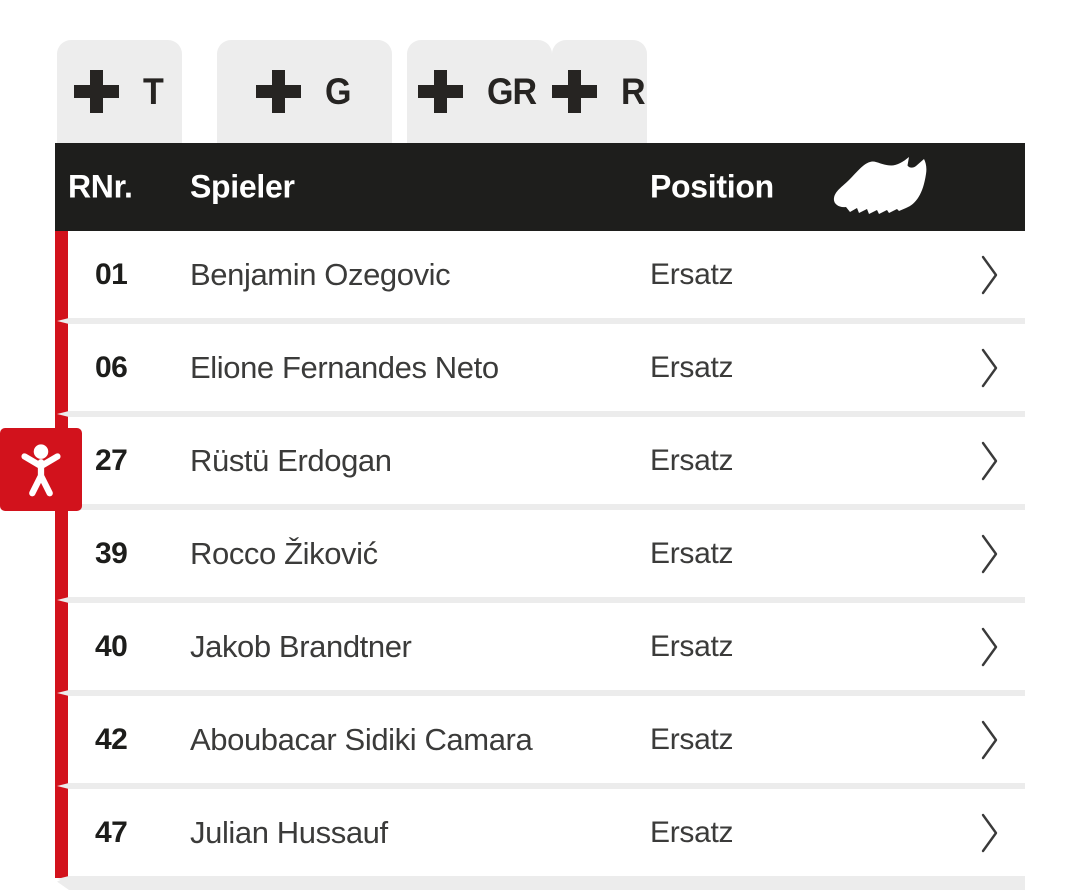 This screenshot has height=890, width=1080. I want to click on add-button: R, so click(599, 91).